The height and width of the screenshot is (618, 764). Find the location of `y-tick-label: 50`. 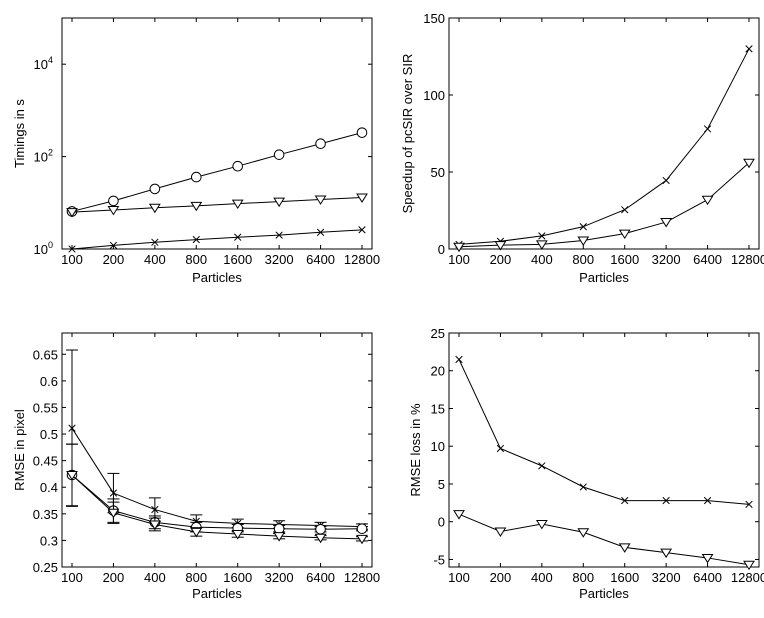

y-tick-label: 50 is located at coordinates (438, 172).